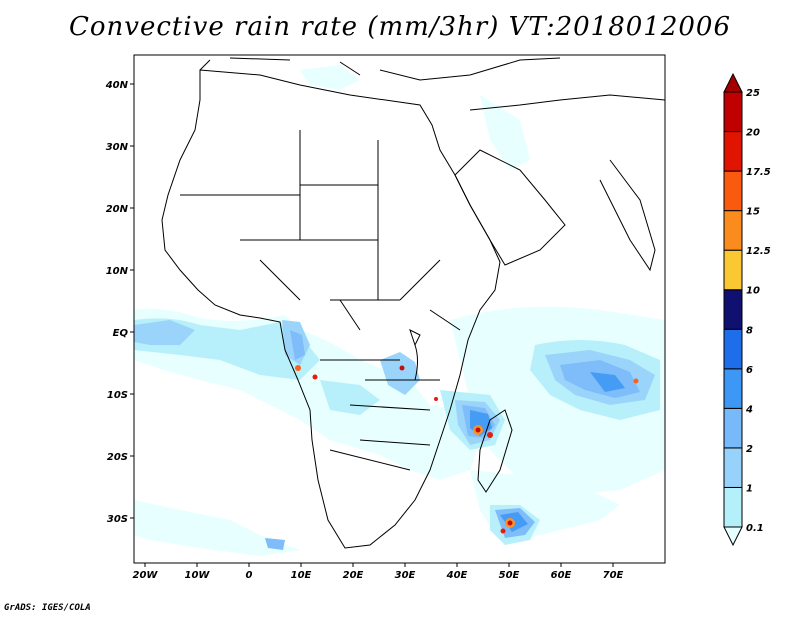  What do you see at coordinates (467, 449) in the screenshot?
I see `intense-cores` at bounding box center [467, 449].